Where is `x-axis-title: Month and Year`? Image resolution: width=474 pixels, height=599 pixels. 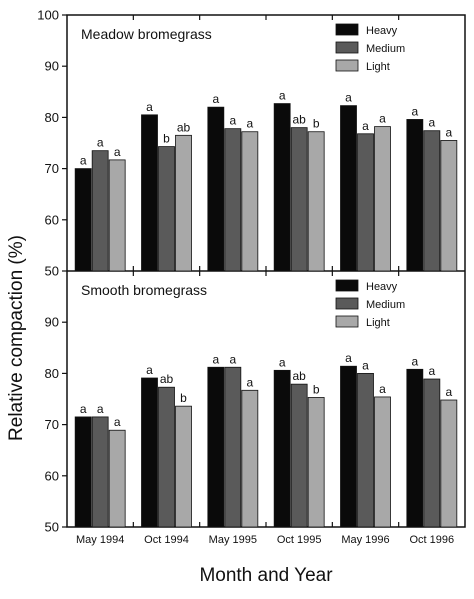 x-axis-title: Month and Year is located at coordinates (266, 575).